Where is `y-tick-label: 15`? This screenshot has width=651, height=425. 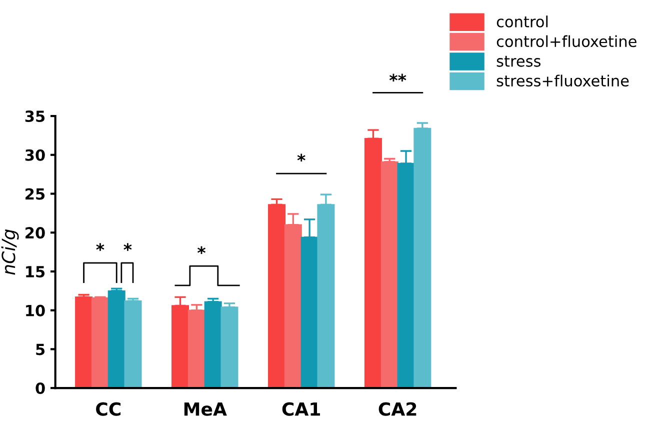
y-tick-label: 15 is located at coordinates (35, 272).